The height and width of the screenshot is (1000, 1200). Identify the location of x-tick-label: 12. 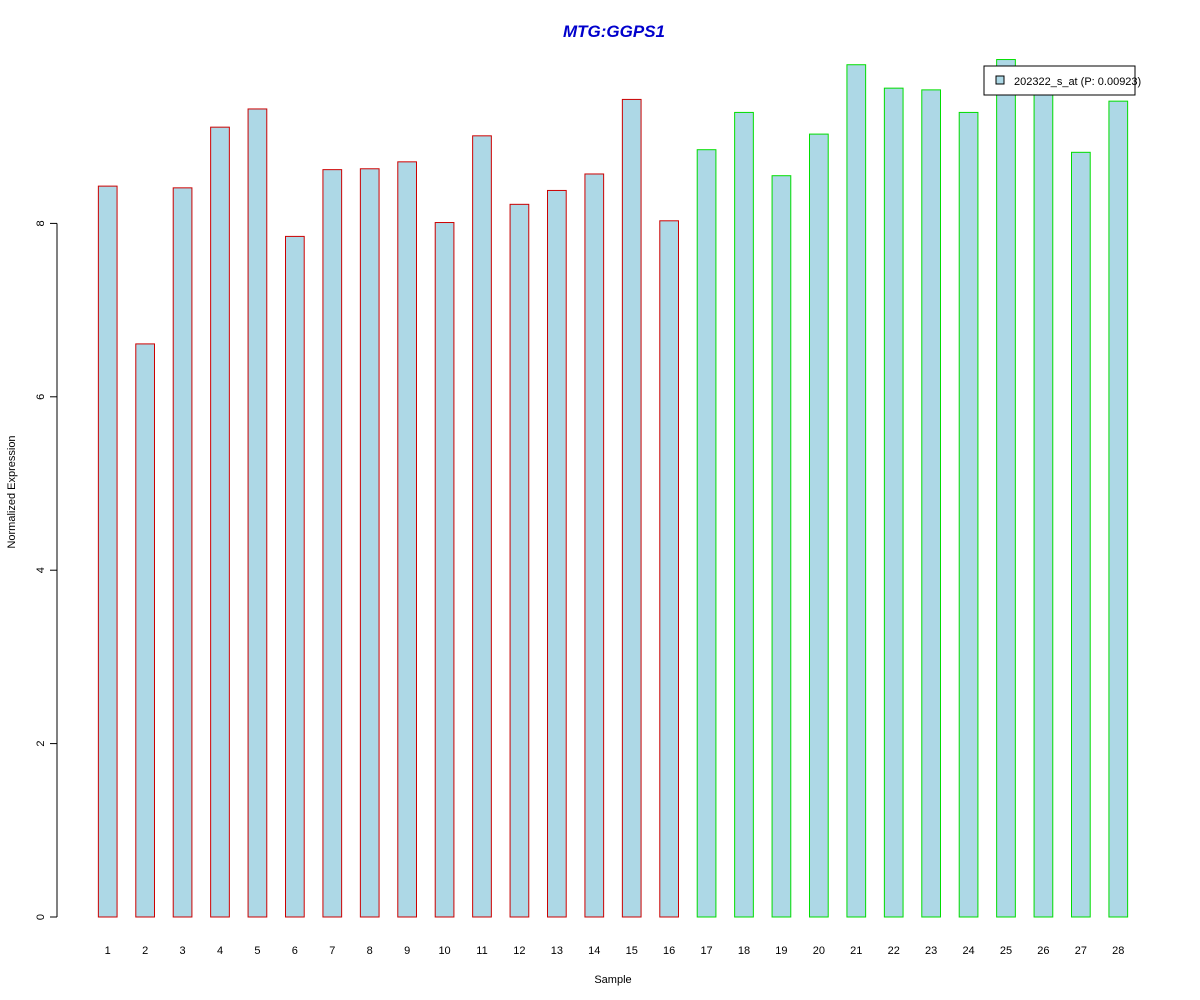
(519, 951).